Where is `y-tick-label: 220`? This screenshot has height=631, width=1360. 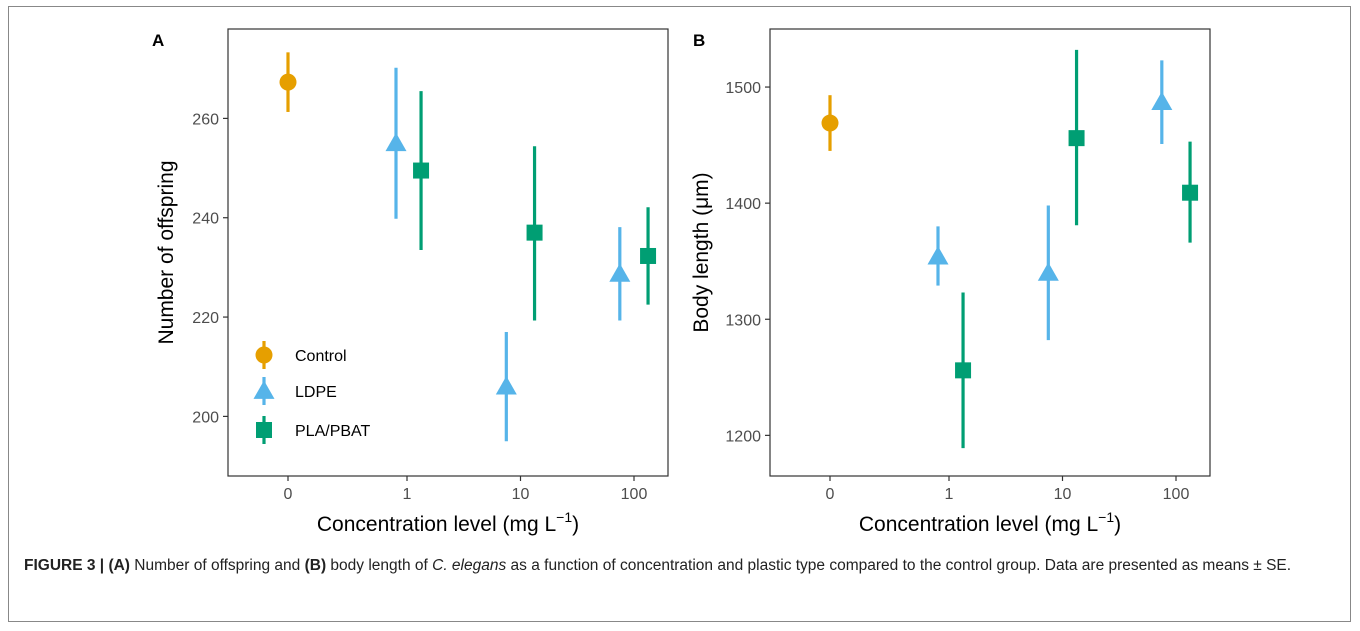 y-tick-label: 220 is located at coordinates (205, 318).